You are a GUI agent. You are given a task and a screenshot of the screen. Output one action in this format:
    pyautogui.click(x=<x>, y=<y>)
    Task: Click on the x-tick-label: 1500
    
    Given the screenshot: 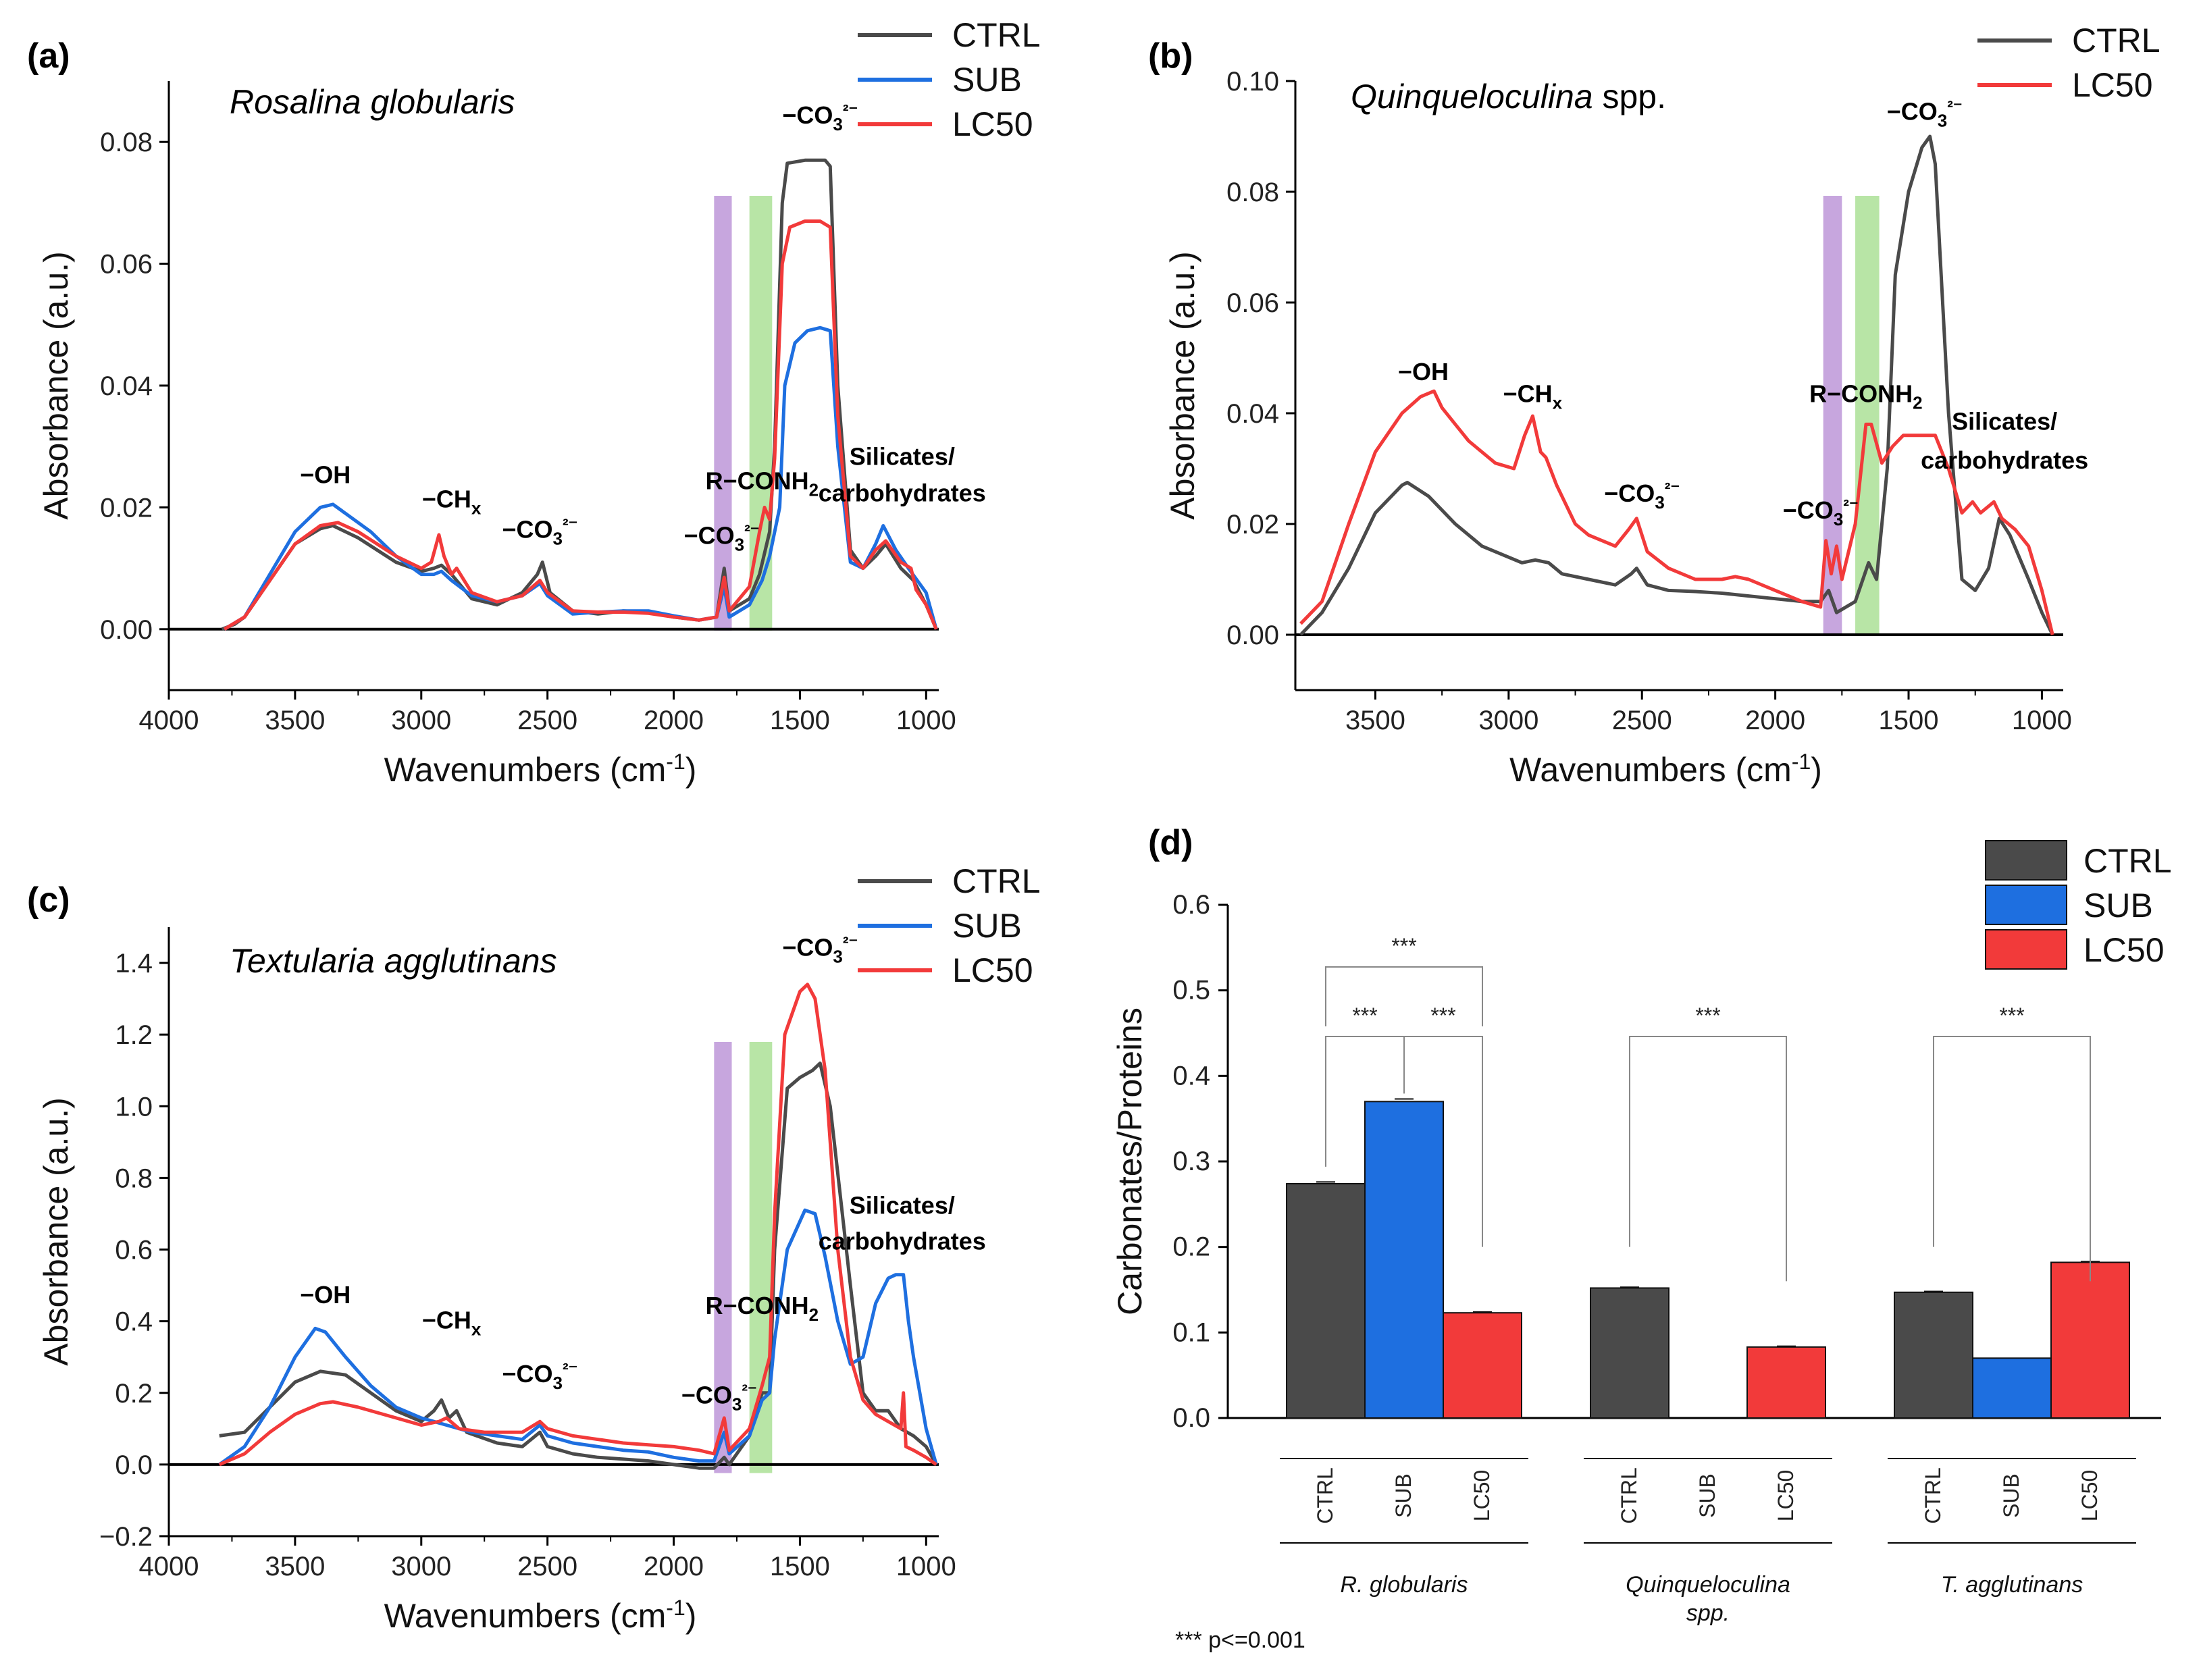 What is the action you would take?
    pyautogui.click(x=800, y=1566)
    